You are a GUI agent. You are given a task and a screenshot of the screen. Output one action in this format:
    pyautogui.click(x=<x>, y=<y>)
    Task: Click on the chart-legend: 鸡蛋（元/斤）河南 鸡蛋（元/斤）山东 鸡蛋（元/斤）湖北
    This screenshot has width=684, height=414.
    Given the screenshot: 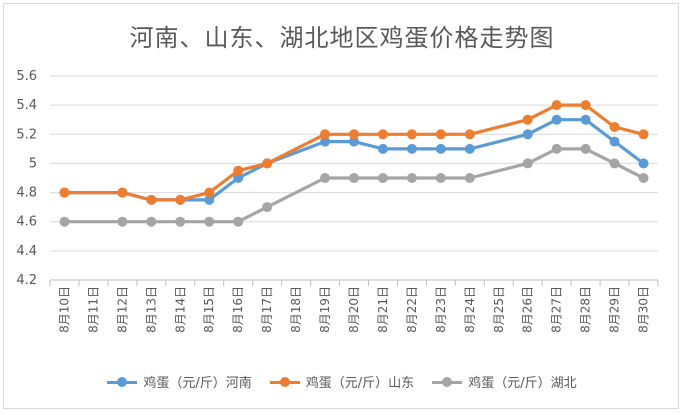 What is the action you would take?
    pyautogui.click(x=342, y=381)
    